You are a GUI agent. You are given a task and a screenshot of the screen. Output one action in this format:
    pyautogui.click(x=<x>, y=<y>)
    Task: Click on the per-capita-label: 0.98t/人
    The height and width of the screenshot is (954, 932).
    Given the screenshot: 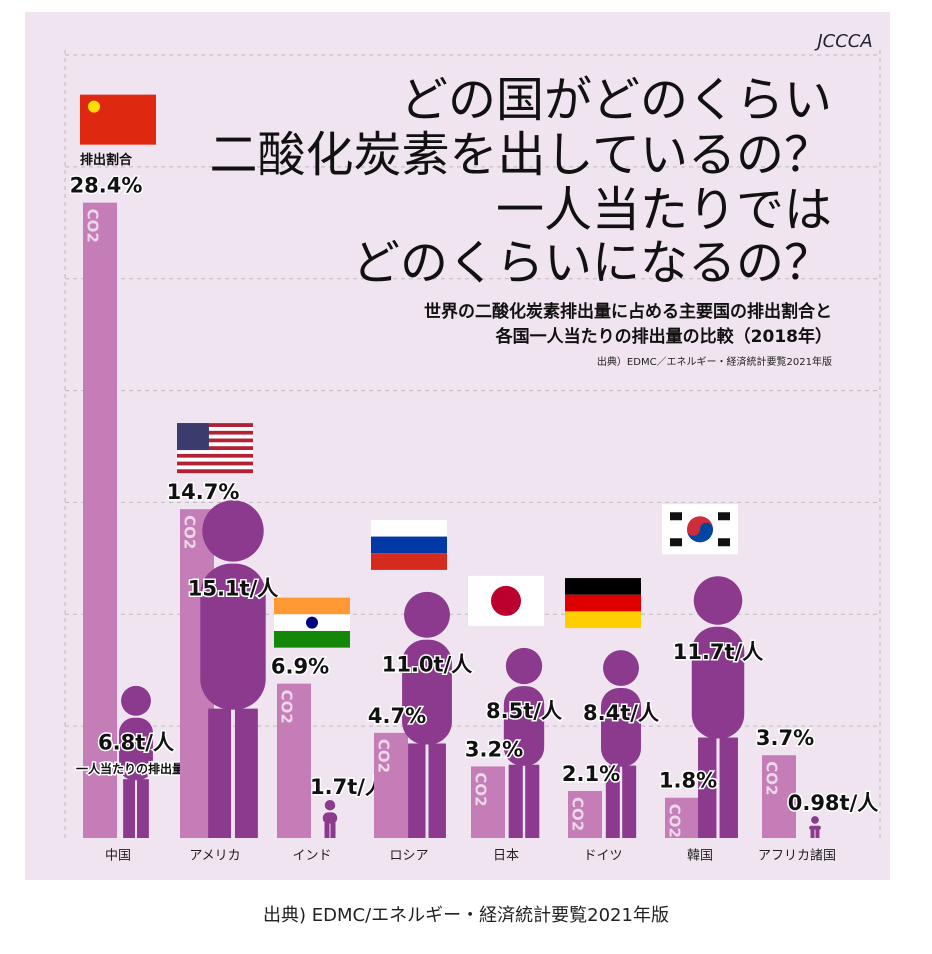 What is the action you would take?
    pyautogui.click(x=833, y=803)
    